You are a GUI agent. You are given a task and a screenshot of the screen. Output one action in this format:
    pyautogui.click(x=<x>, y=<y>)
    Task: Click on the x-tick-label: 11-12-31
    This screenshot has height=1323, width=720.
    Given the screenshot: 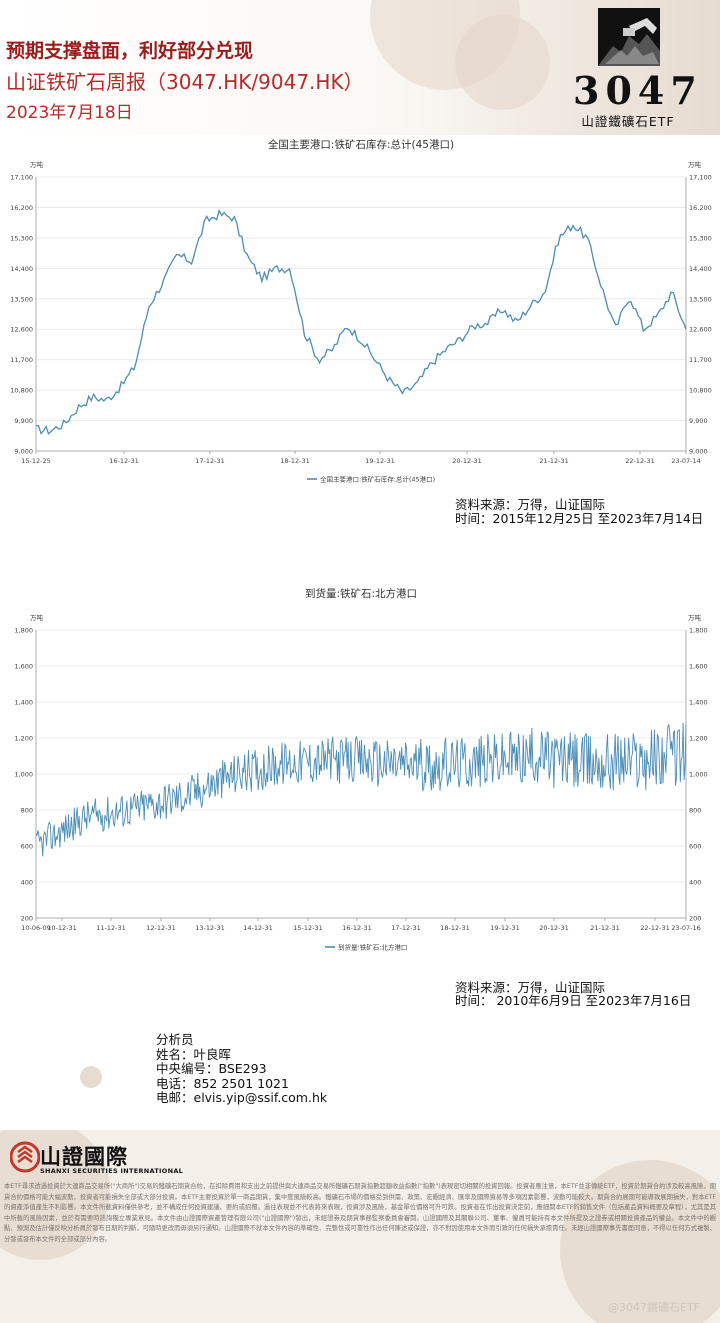 What is the action you would take?
    pyautogui.click(x=111, y=928)
    